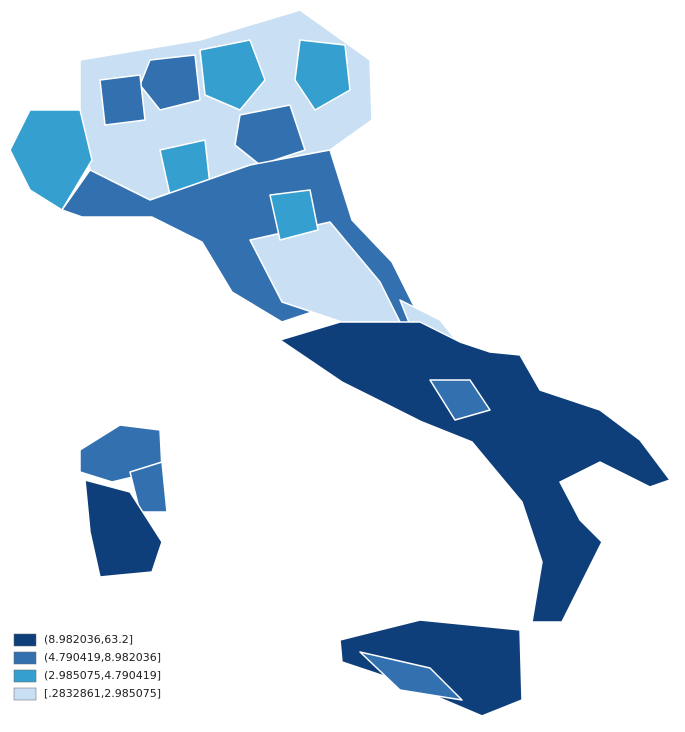 This screenshot has width=685, height=732. Describe the element at coordinates (102, 693) in the screenshot. I see `legend-label: [.2832861,2.985075]` at that location.